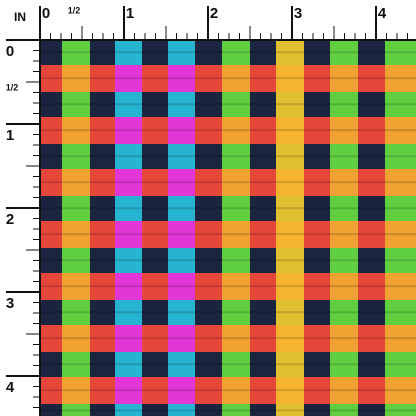  What do you see at coordinates (130, 13) in the screenshot?
I see `top-ruler-label: 1` at bounding box center [130, 13].